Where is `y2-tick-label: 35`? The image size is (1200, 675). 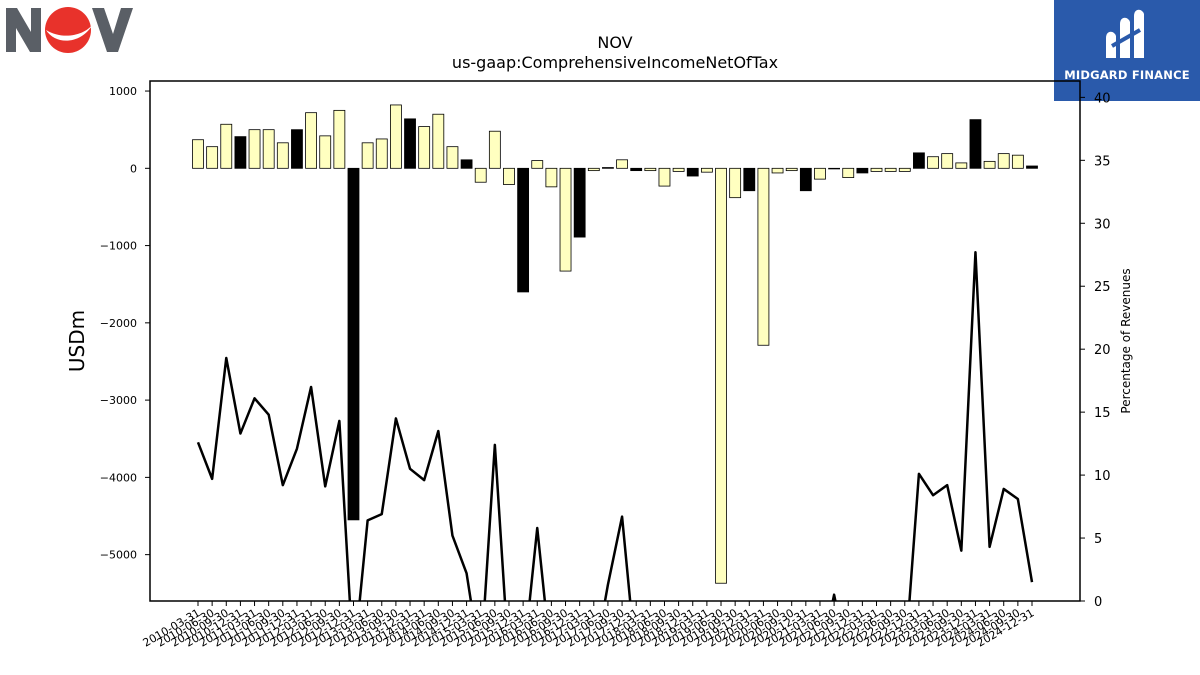
y2-tick-label: 35 is located at coordinates (1102, 161).